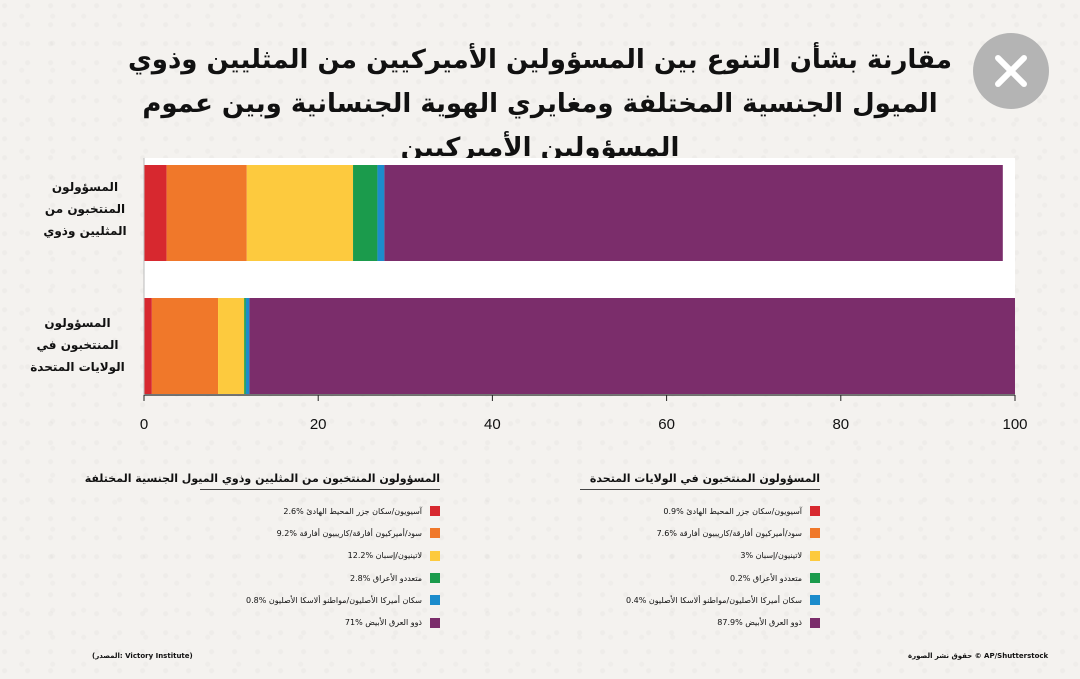 The image size is (1080, 679). I want to click on legend-label: متعددو الأعراق %0.2, so click(765, 578).